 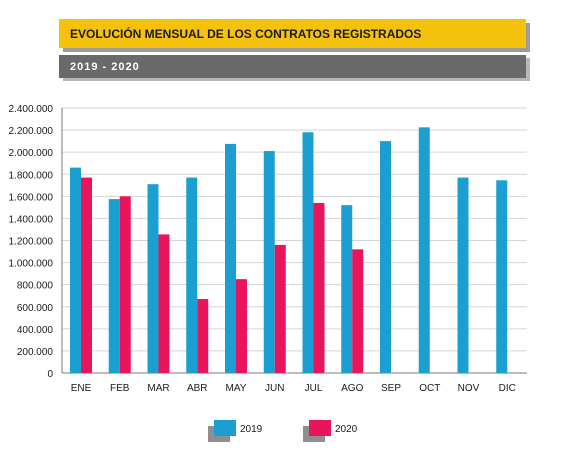 I want to click on legend-swatch-2020, so click(x=317, y=431).